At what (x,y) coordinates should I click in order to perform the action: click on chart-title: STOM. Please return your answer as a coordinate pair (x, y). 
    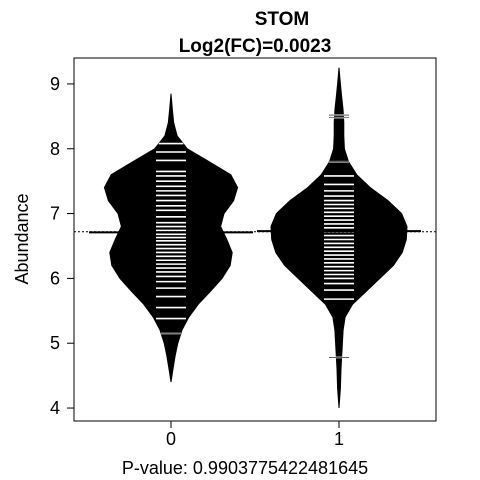
    Looking at the image, I should click on (282, 19).